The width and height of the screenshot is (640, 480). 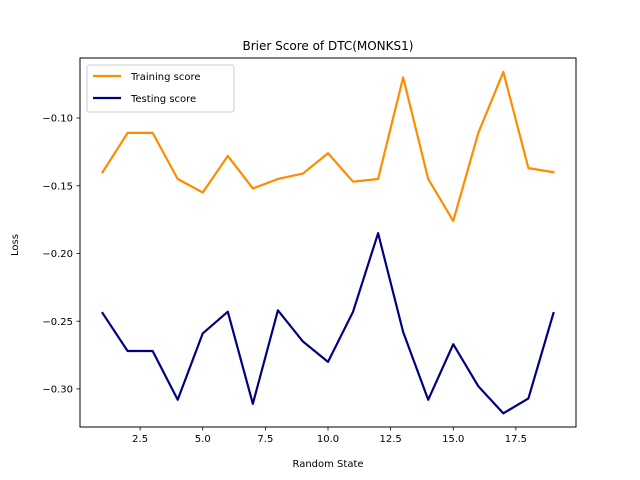 I want to click on x-tick-label: 5.0, so click(x=203, y=439).